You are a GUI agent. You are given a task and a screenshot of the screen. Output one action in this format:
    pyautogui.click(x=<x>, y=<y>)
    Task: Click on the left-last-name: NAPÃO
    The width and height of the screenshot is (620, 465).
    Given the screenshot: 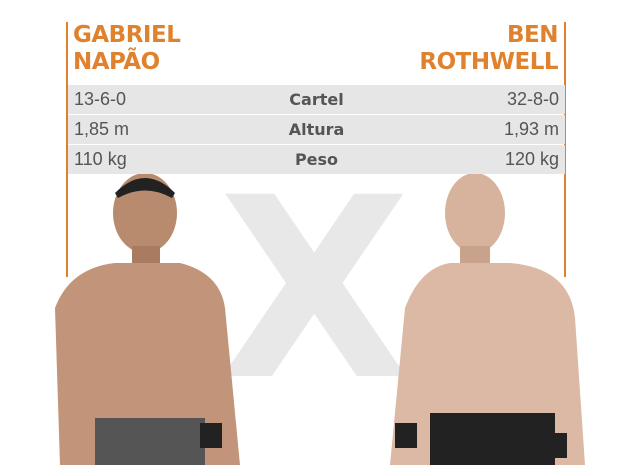 What is the action you would take?
    pyautogui.click(x=116, y=62)
    